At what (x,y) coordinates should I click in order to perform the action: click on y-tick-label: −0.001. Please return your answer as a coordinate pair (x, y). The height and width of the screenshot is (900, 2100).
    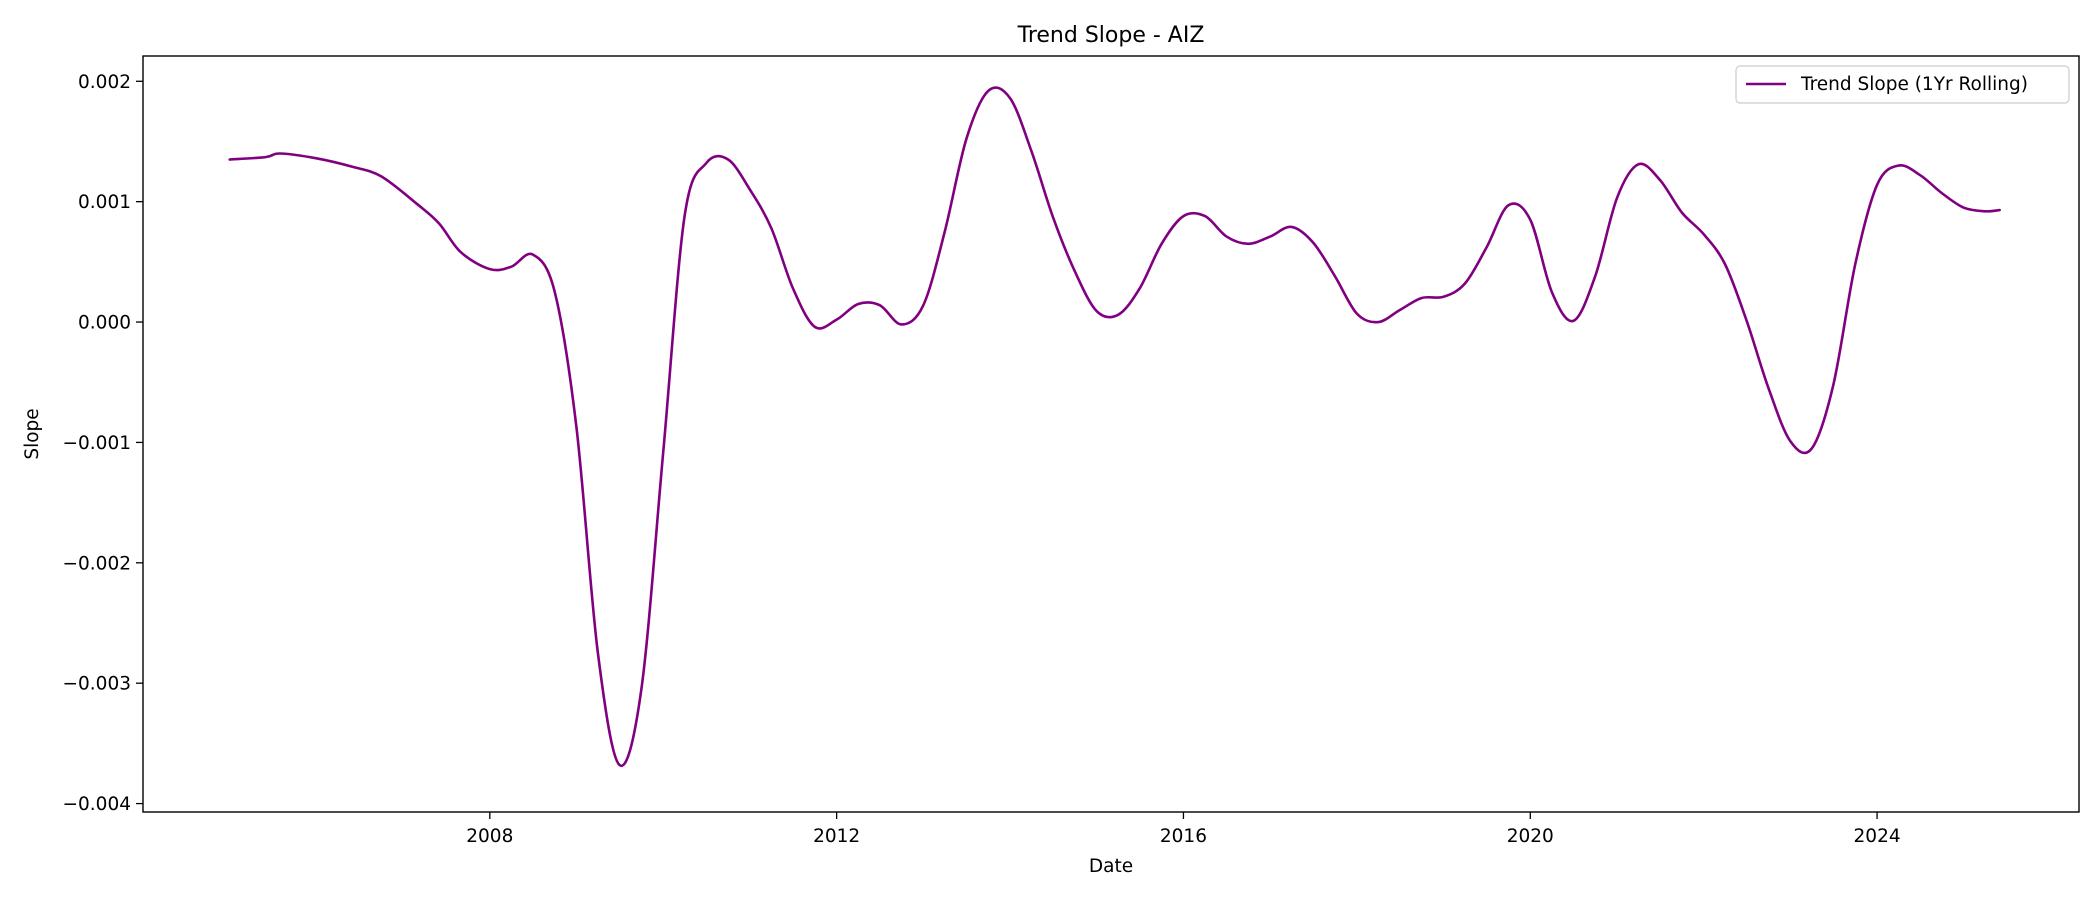
    Looking at the image, I should click on (97, 443).